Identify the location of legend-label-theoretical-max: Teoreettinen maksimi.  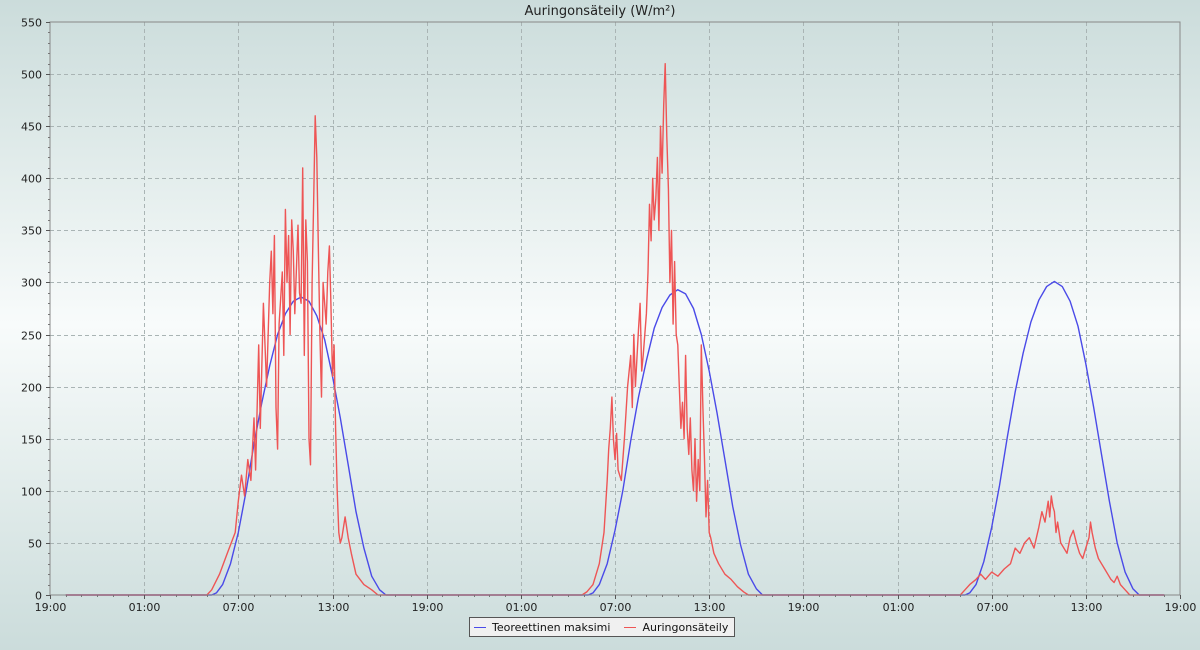
(551, 627).